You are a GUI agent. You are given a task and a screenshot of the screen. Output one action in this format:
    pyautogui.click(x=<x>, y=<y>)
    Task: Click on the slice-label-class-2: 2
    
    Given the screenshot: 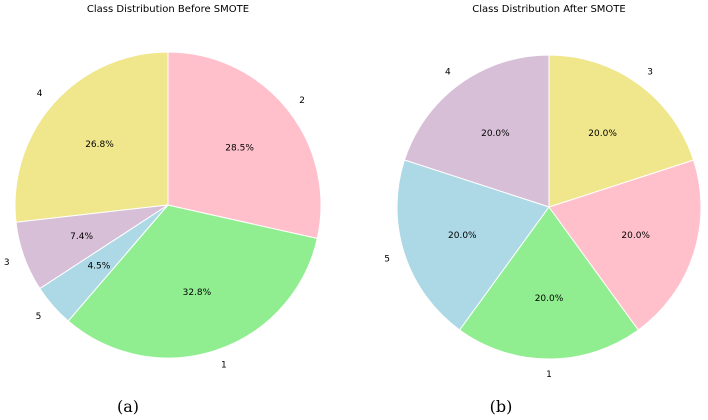 What is the action you would take?
    pyautogui.click(x=302, y=101)
    